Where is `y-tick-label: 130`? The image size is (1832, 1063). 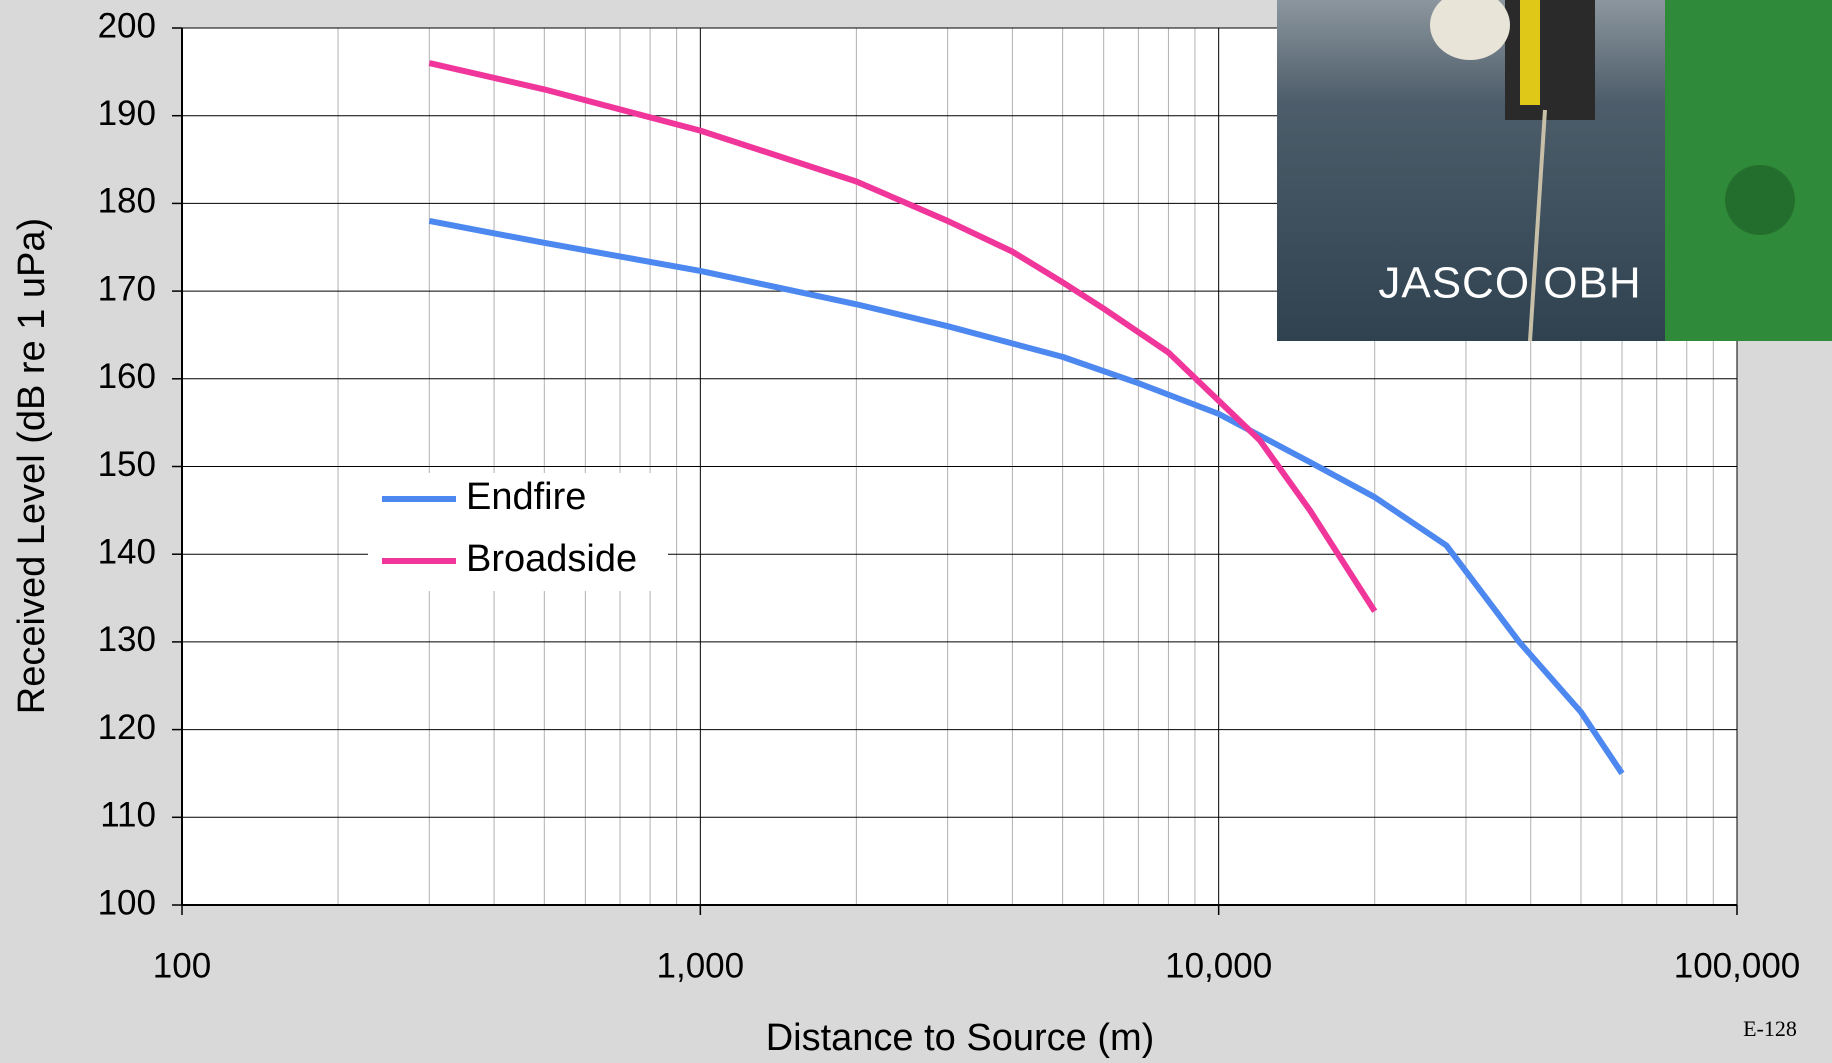 y-tick-label: 130 is located at coordinates (127, 639).